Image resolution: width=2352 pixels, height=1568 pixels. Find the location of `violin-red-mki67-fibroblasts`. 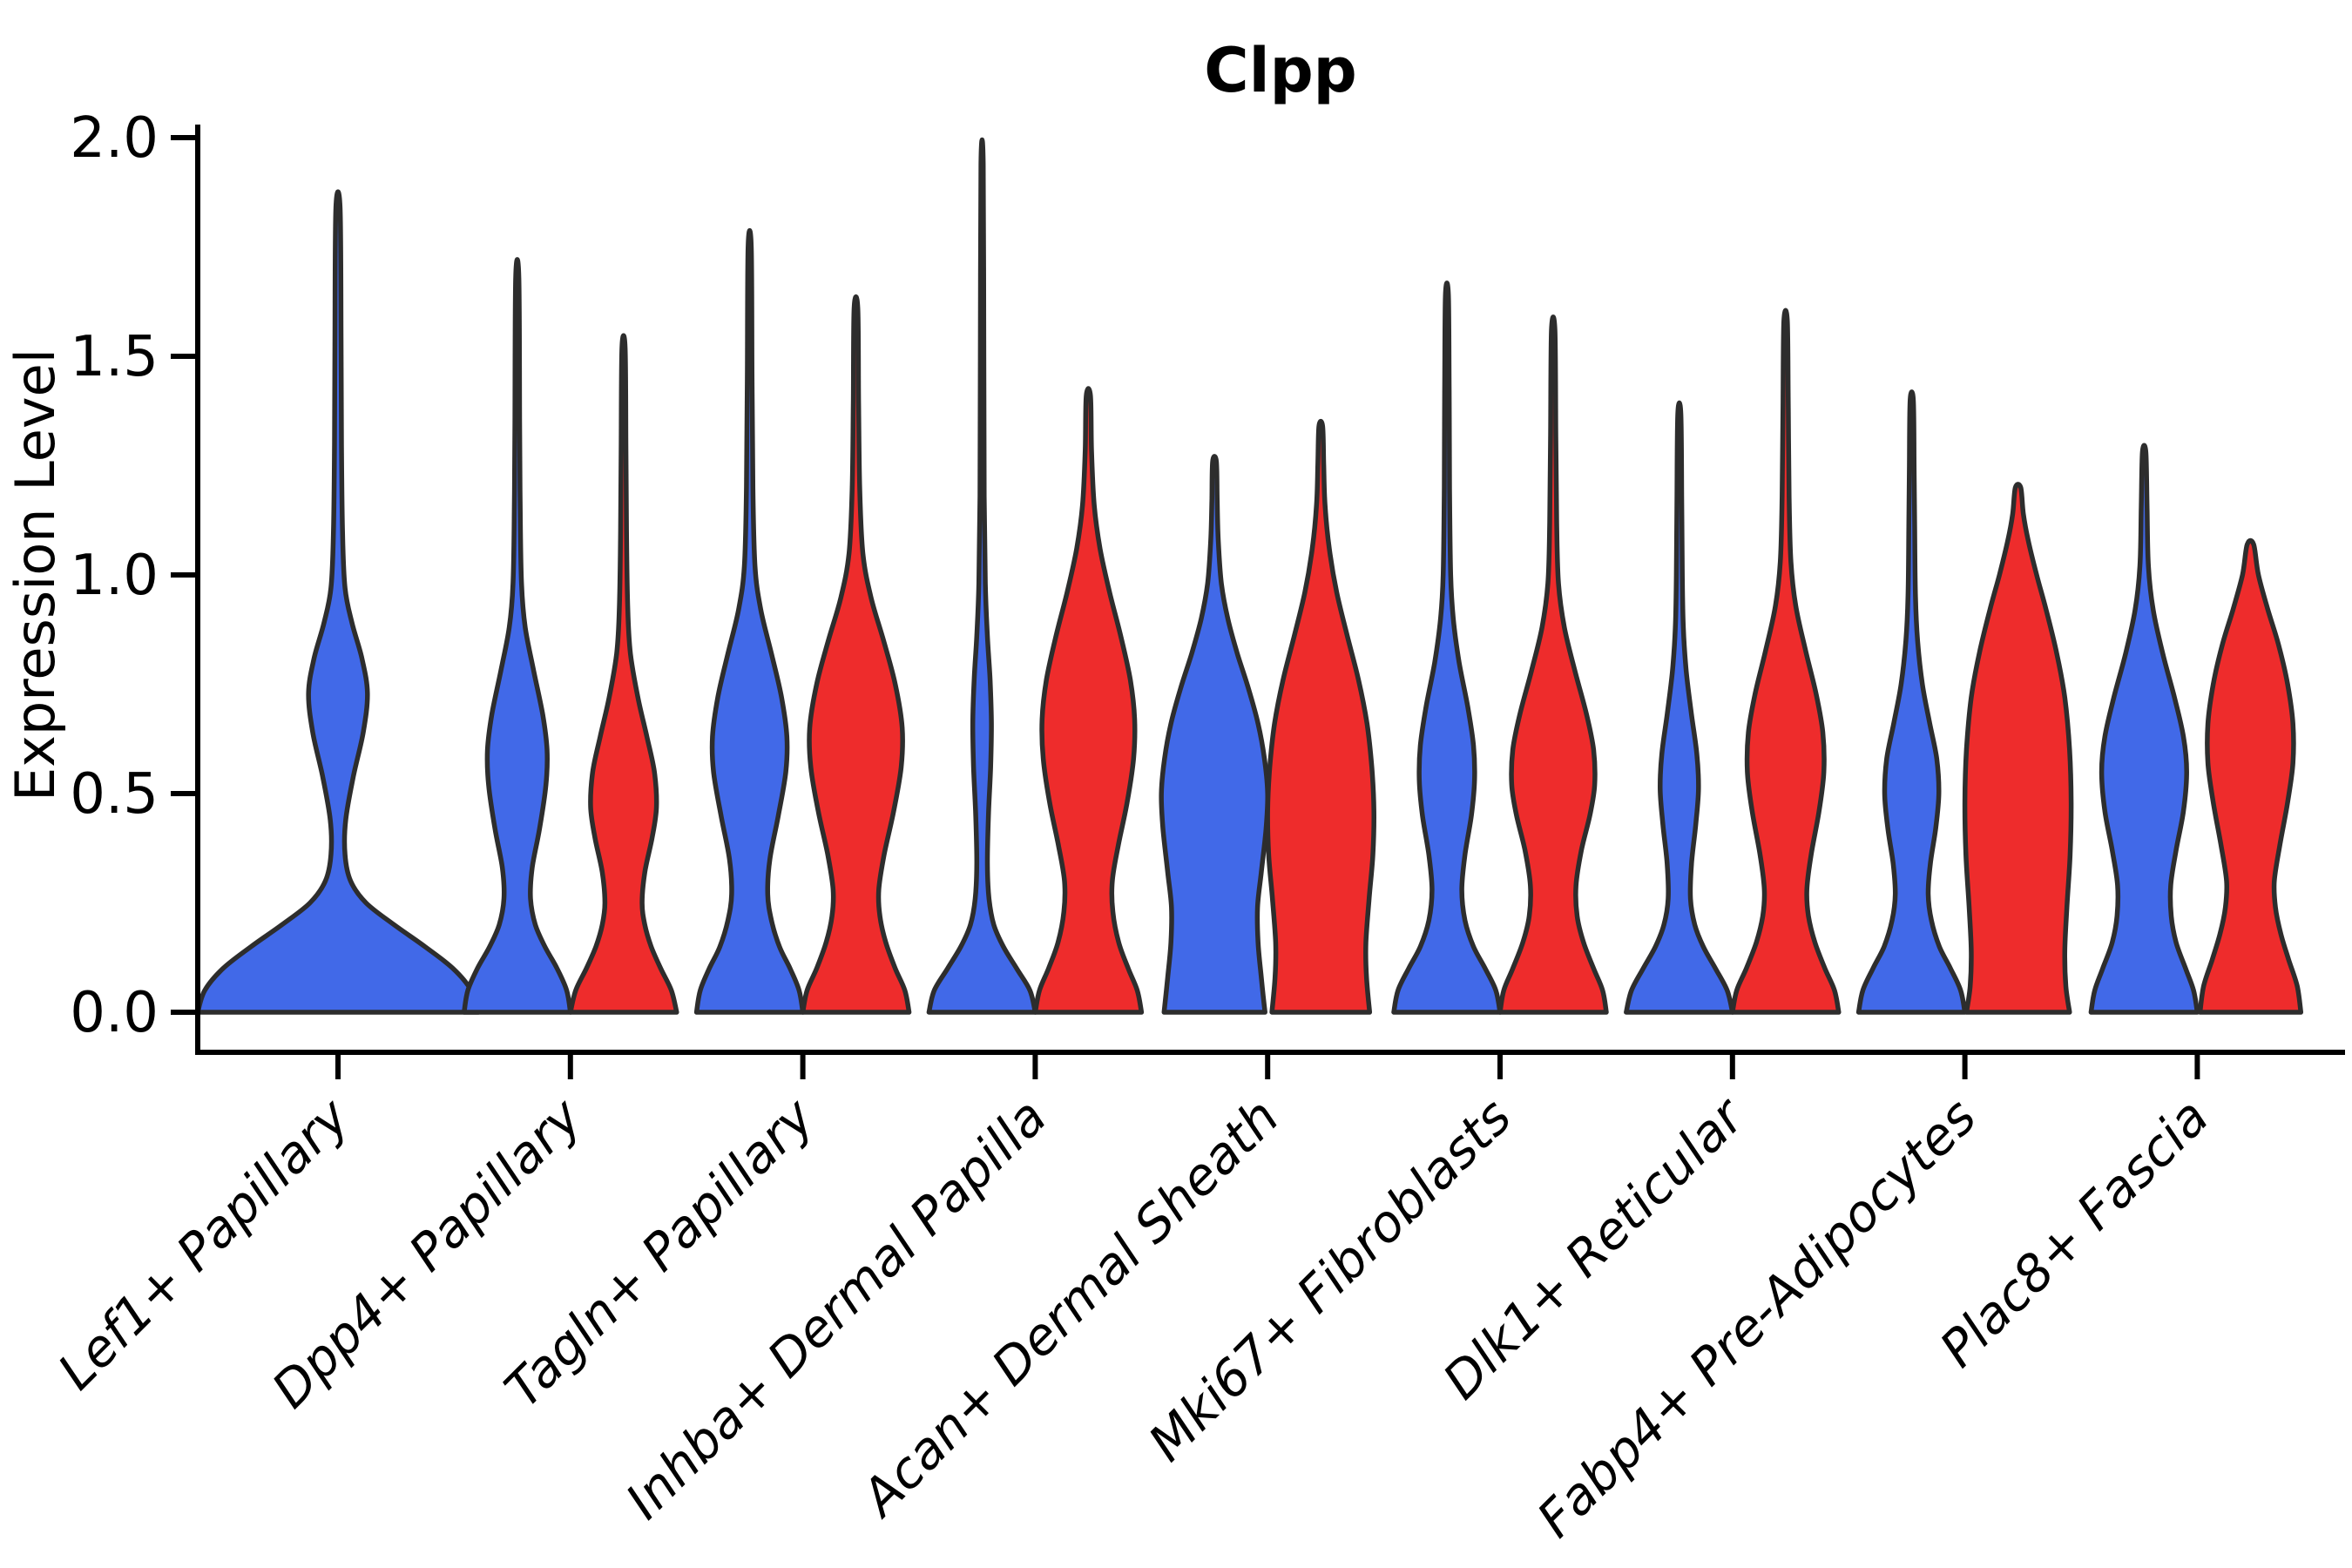

violin-red-mki67-fibroblasts is located at coordinates (1553, 664).